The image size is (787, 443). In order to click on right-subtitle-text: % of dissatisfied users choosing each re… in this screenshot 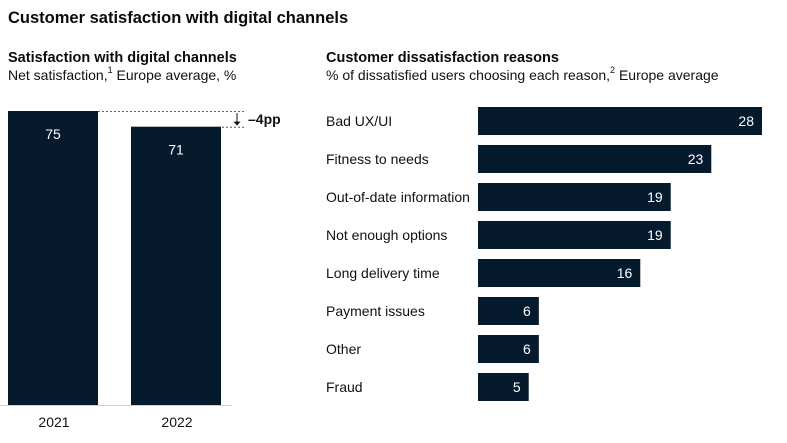, I will do `click(468, 75)`.